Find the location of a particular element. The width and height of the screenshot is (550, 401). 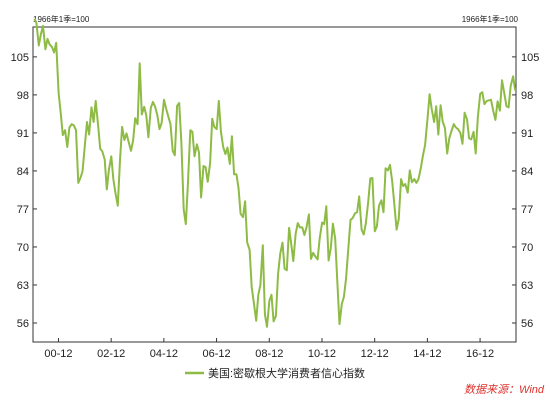

x-tick-label: 00-12 is located at coordinates (58, 354).